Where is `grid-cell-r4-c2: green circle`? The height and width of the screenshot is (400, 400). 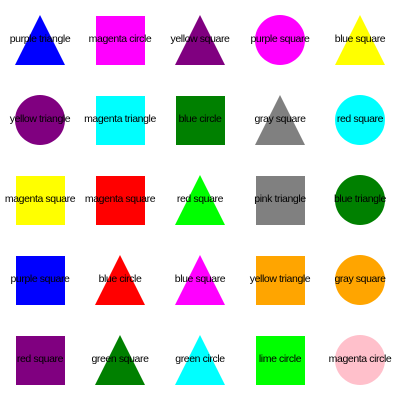 grid-cell-r4-c2: green circle is located at coordinates (200, 360).